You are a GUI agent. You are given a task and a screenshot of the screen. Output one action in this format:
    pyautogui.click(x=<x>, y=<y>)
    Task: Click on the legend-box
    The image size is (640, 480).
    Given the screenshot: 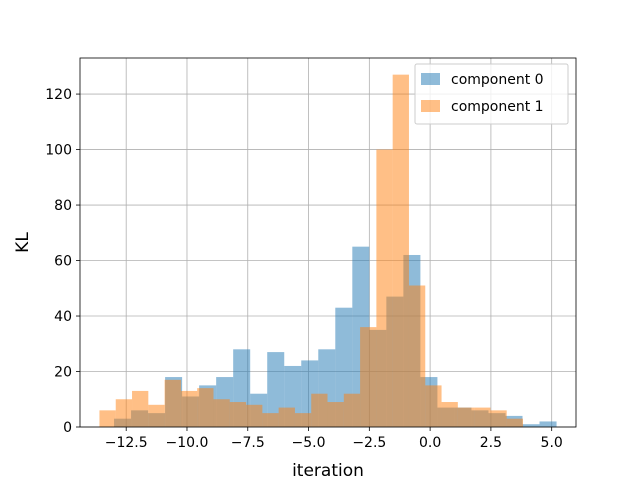 What is the action you would take?
    pyautogui.click(x=491, y=94)
    